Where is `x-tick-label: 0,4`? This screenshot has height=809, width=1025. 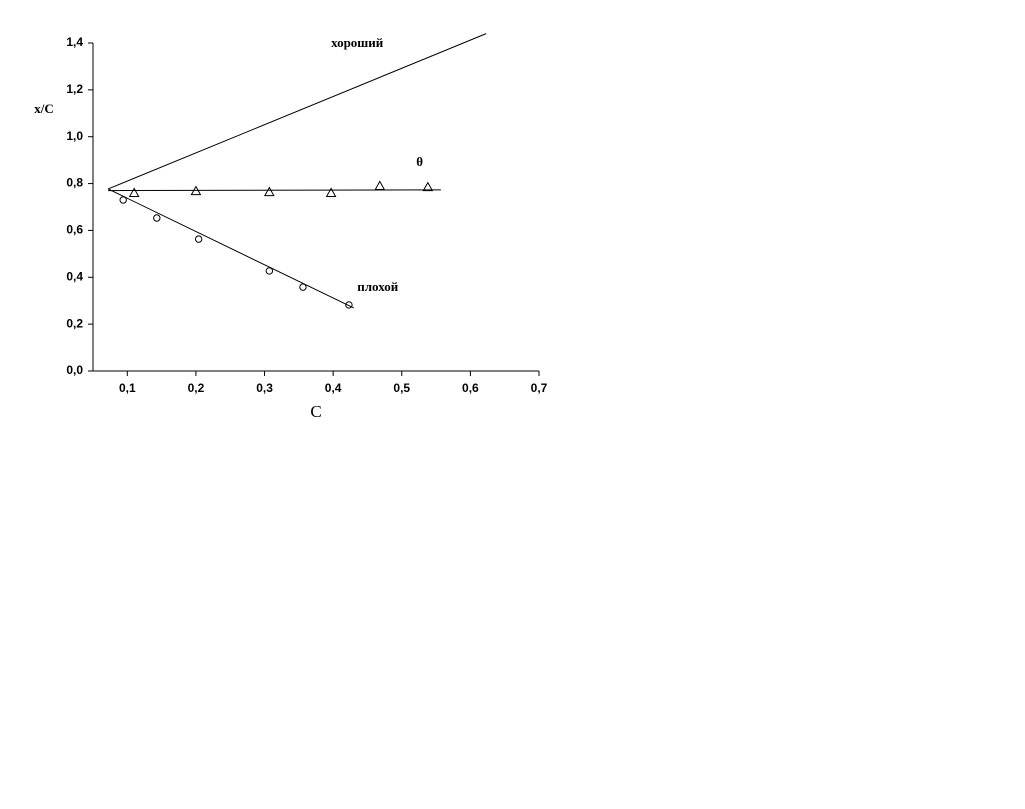 x-tick-label: 0,4 is located at coordinates (333, 388).